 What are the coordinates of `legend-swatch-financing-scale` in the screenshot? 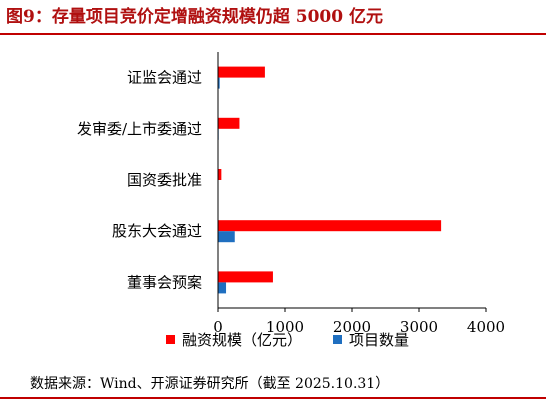 It's located at (170, 339).